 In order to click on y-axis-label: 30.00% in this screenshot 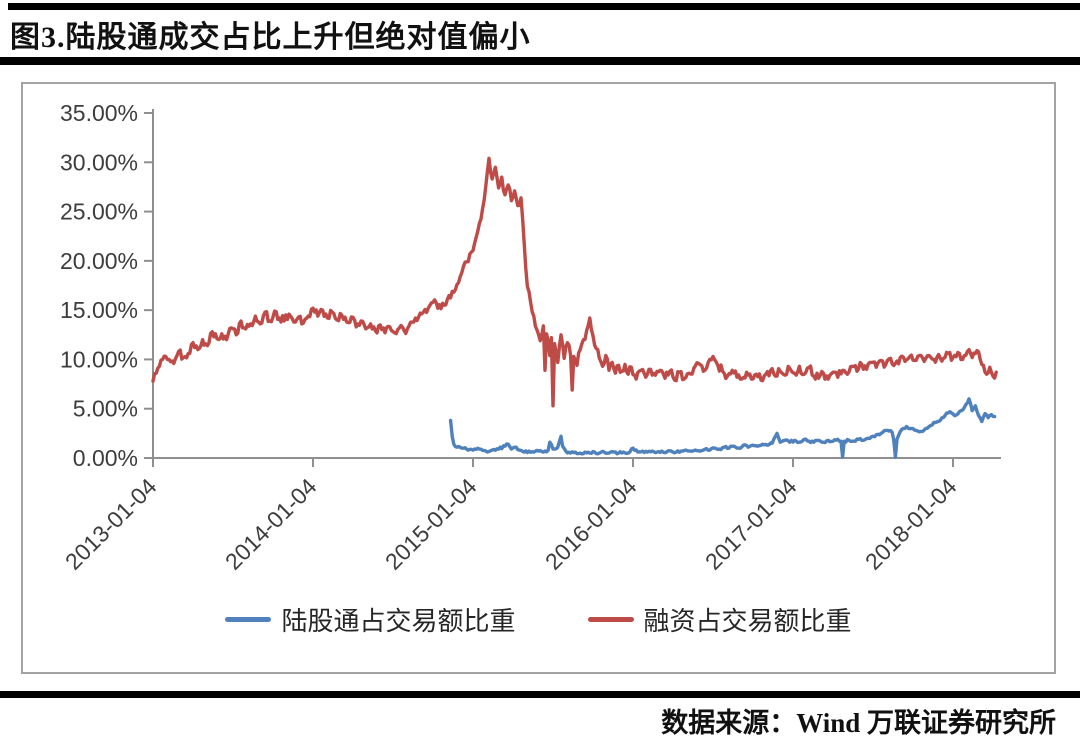, I will do `click(99, 162)`.